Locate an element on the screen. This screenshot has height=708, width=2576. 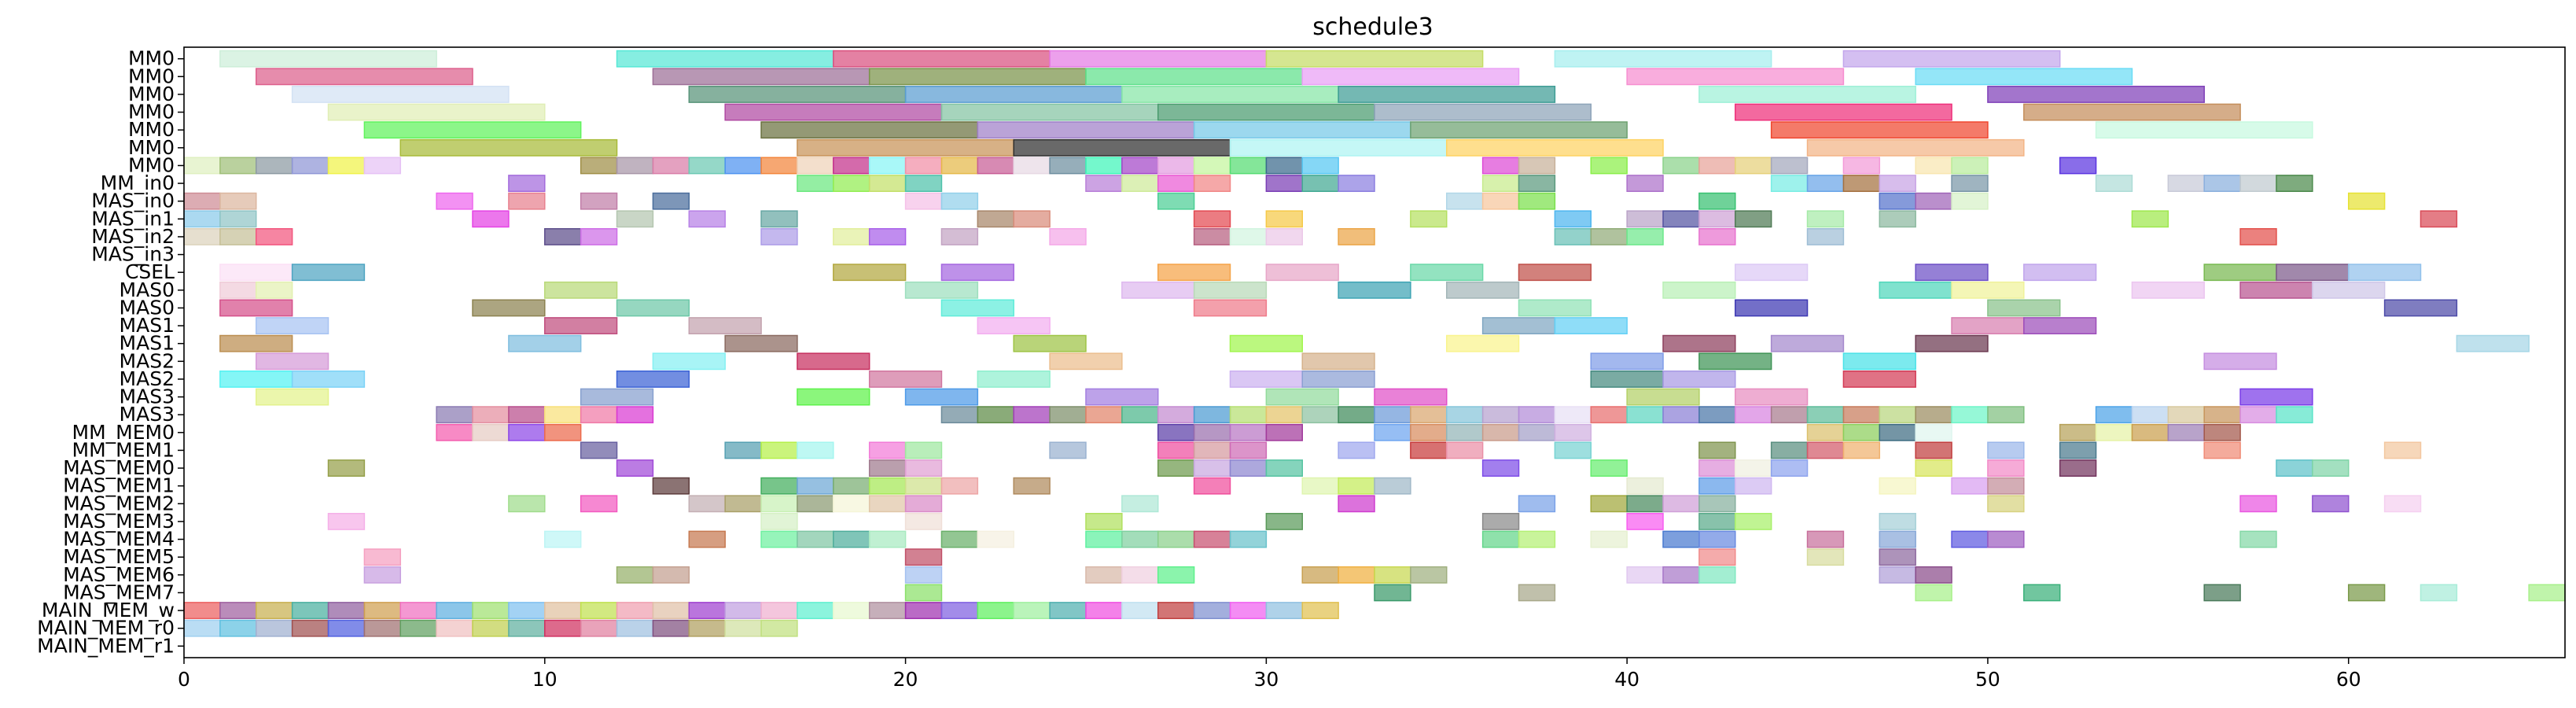
x-tick-label: 0 is located at coordinates (184, 679).